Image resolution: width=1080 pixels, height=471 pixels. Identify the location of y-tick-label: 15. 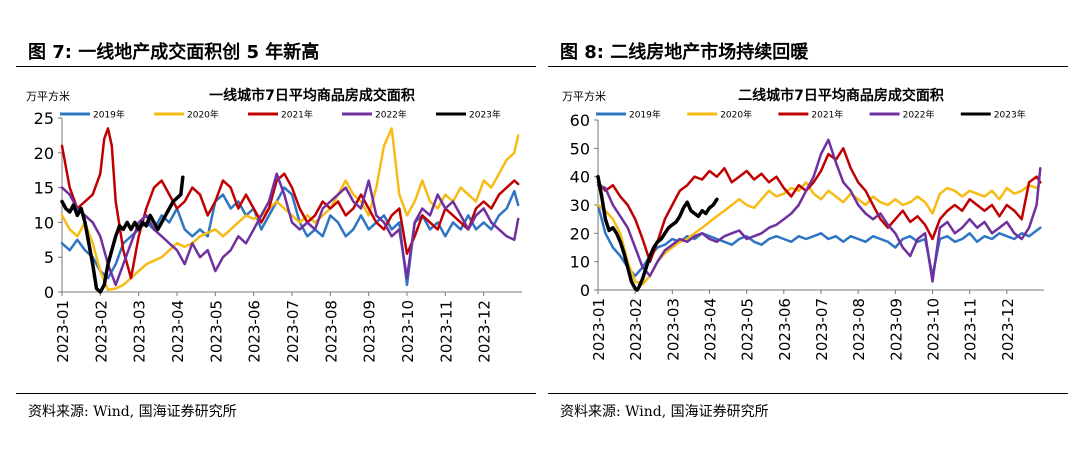
(44, 188).